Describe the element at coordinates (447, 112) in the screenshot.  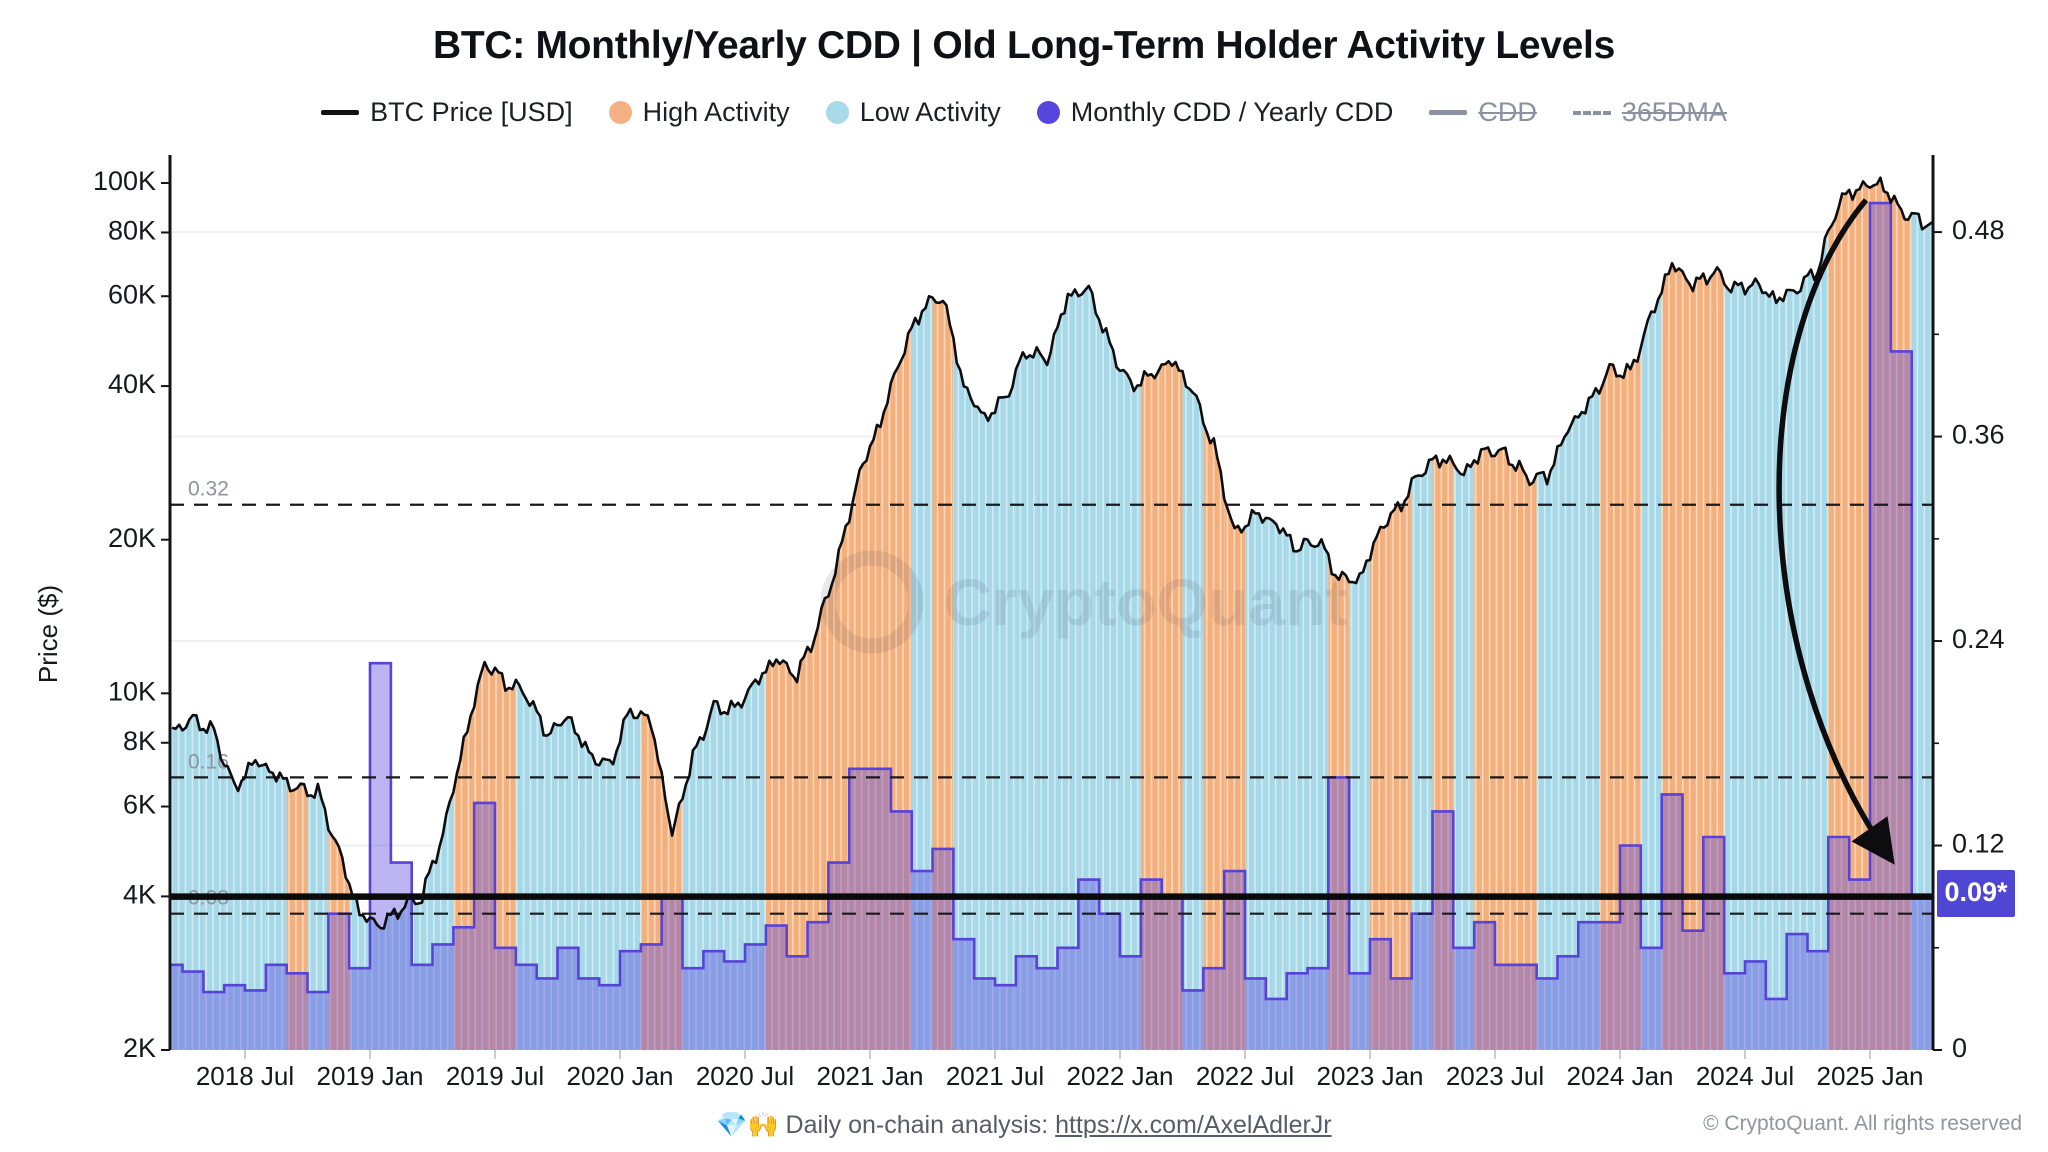
I see `legend-item-btc-price: BTC Price [USD]` at that location.